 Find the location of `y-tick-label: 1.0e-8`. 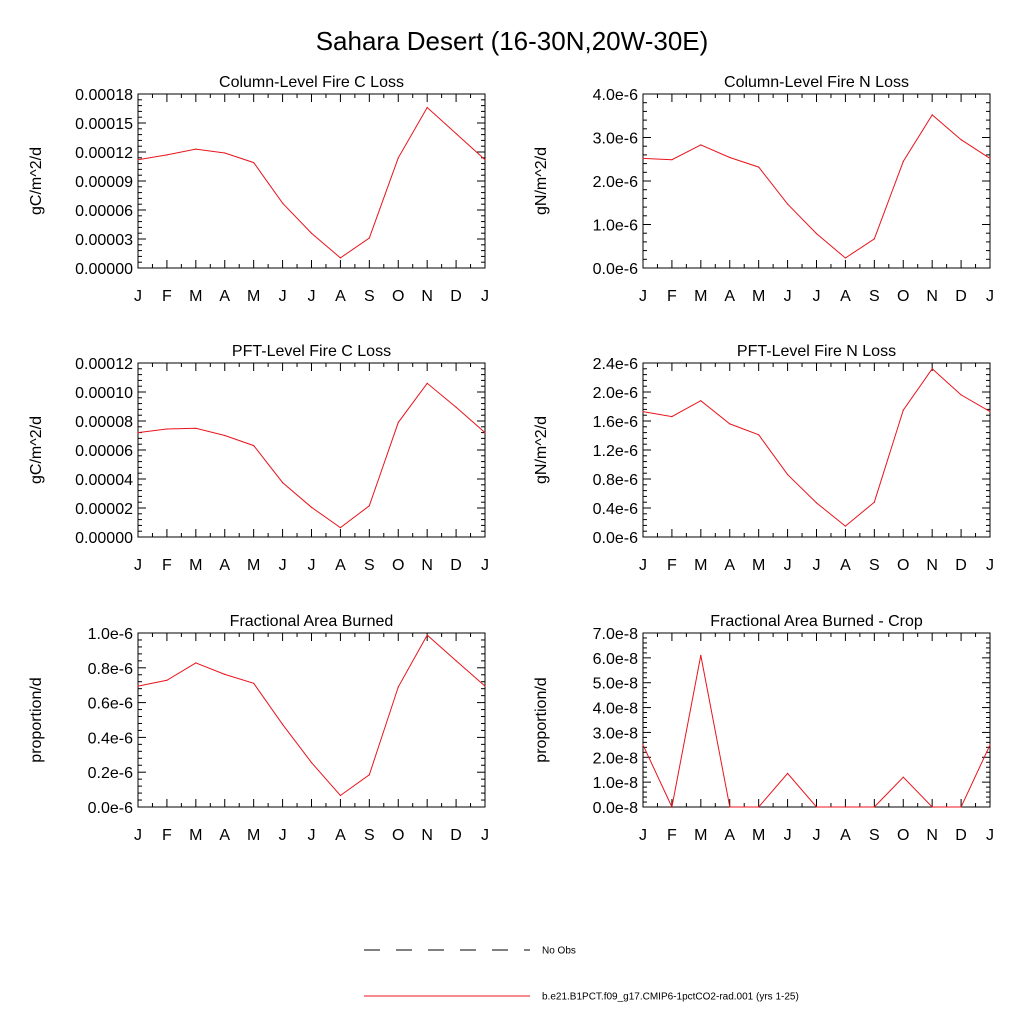

y-tick-label: 1.0e-8 is located at coordinates (615, 783).